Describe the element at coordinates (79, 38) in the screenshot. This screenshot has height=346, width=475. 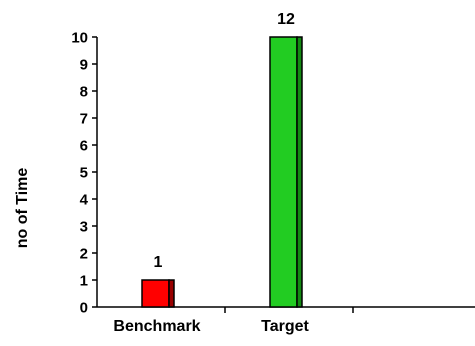
I see `y-tick-label: 10` at that location.